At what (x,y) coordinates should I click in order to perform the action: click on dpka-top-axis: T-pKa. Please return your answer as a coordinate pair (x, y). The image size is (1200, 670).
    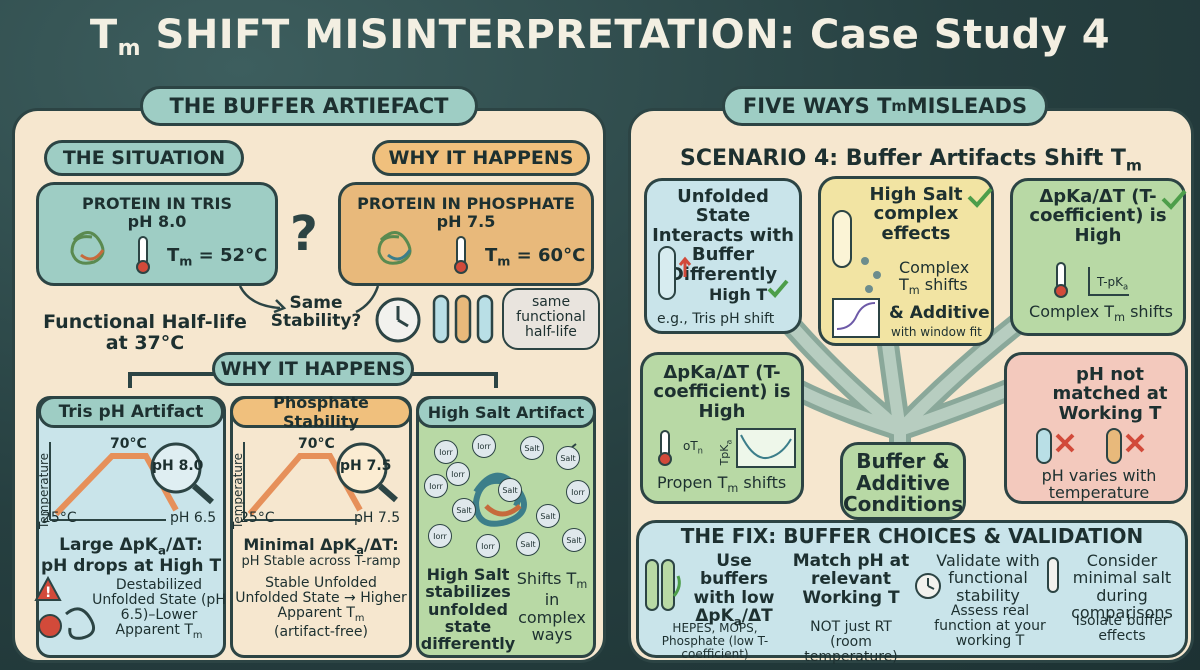
    Looking at the image, I should click on (1113, 283).